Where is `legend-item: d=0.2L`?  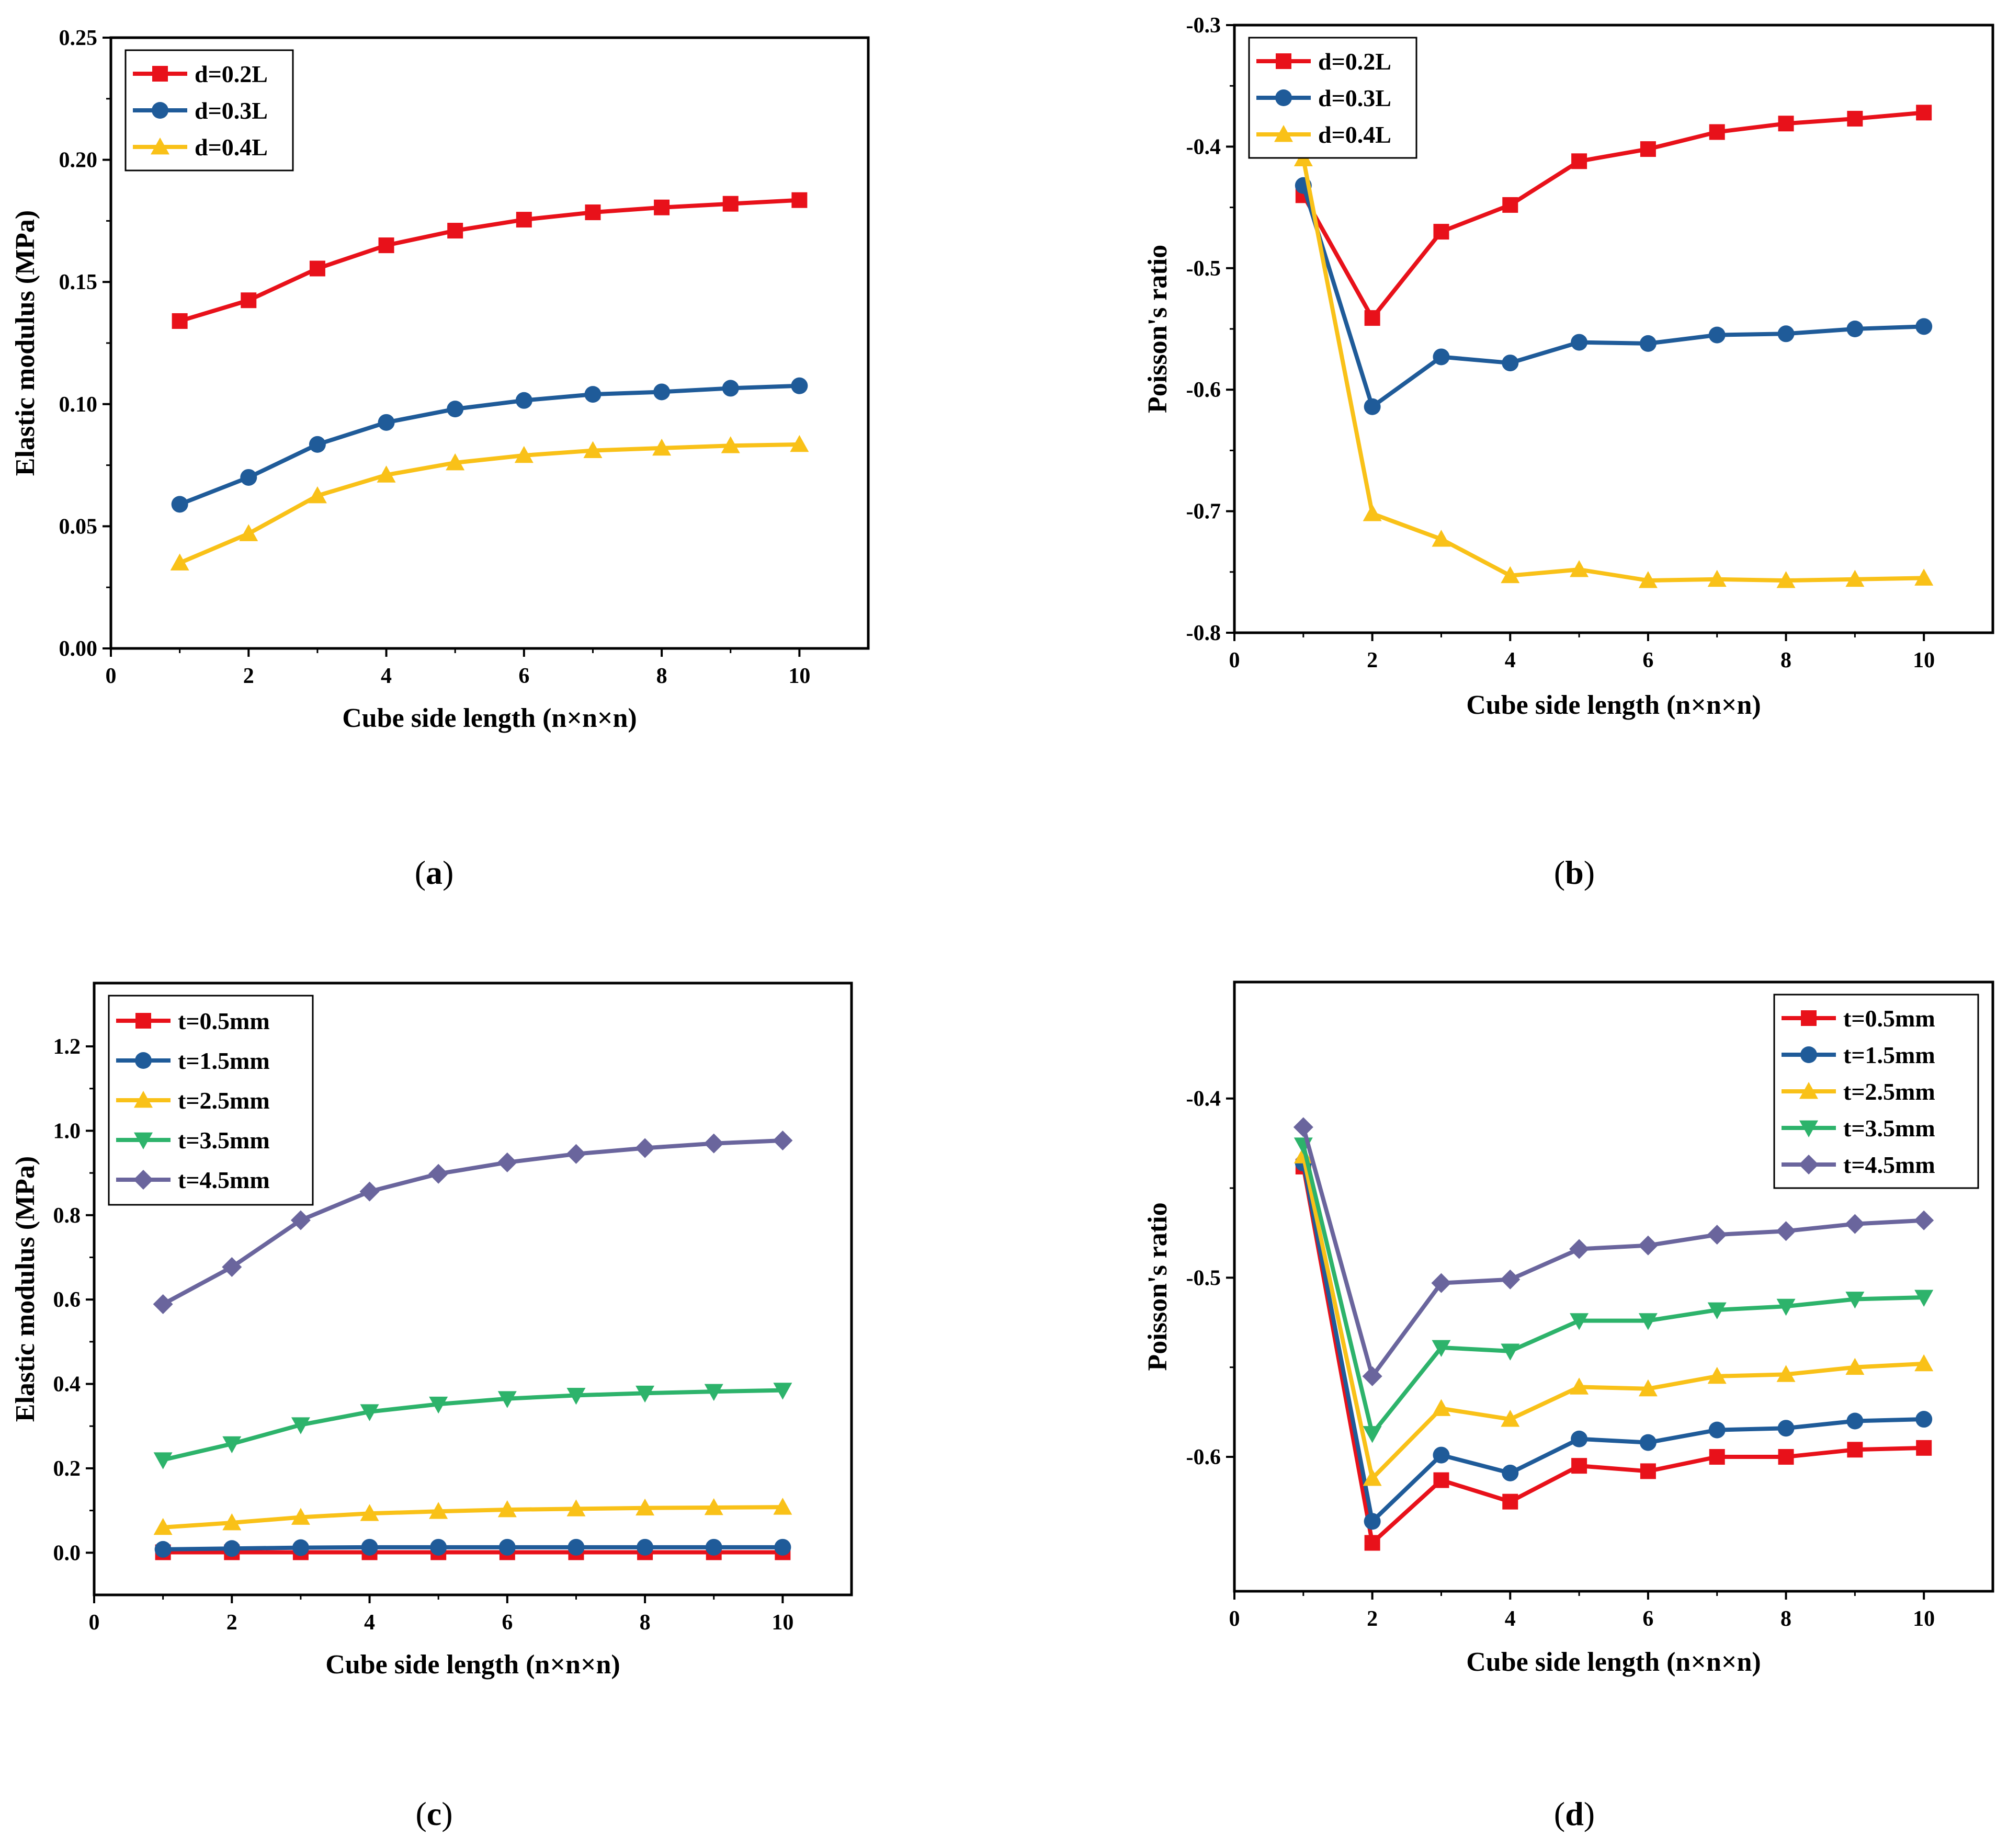
legend-item: d=0.2L is located at coordinates (1323, 62).